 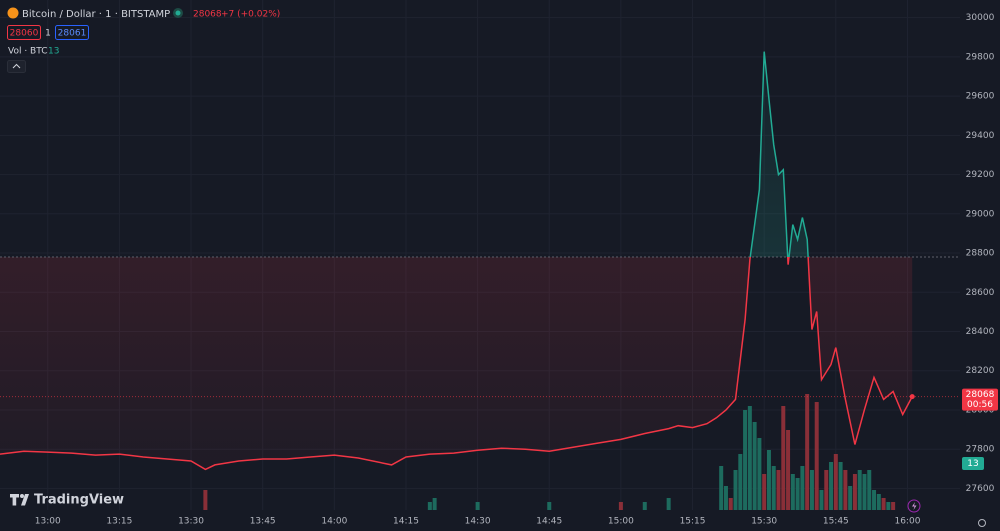 I want to click on y-tick-label: 29200, so click(x=980, y=175).